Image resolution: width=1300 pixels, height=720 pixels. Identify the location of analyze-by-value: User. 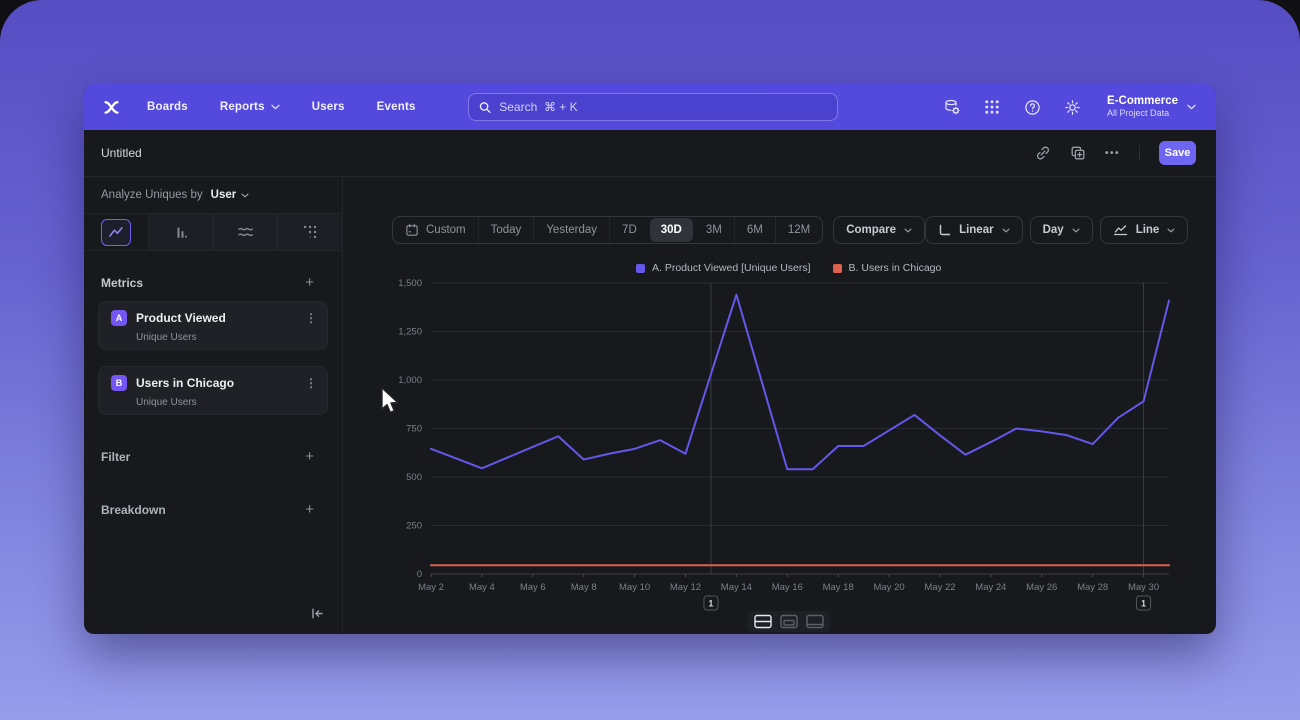
(223, 195).